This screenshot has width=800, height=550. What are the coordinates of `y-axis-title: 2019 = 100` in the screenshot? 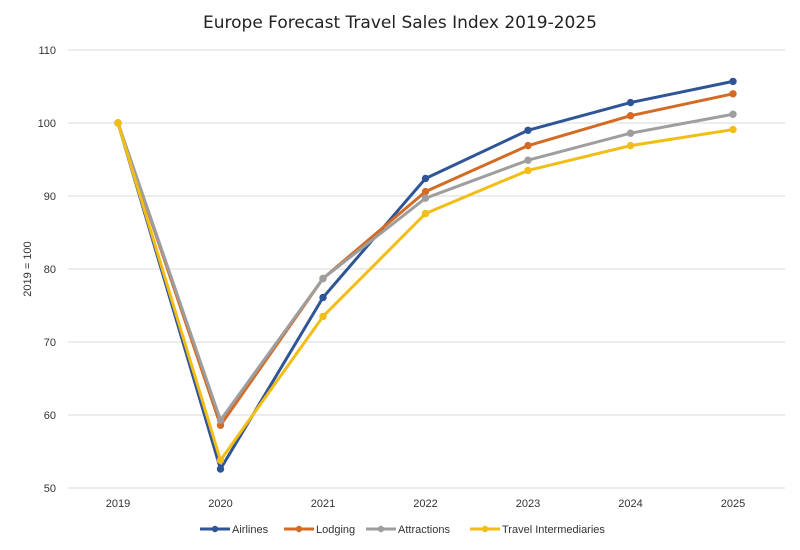 It's located at (28, 268).